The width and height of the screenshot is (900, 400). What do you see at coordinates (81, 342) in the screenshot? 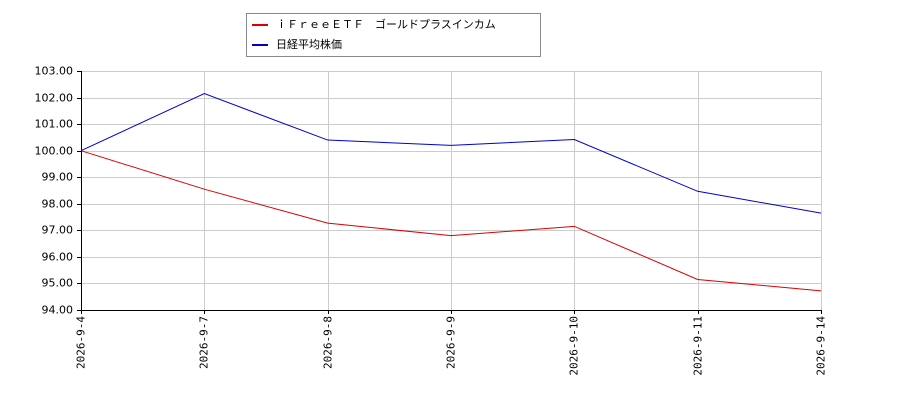
I see `x-tick-label: 2026-9-4` at bounding box center [81, 342].